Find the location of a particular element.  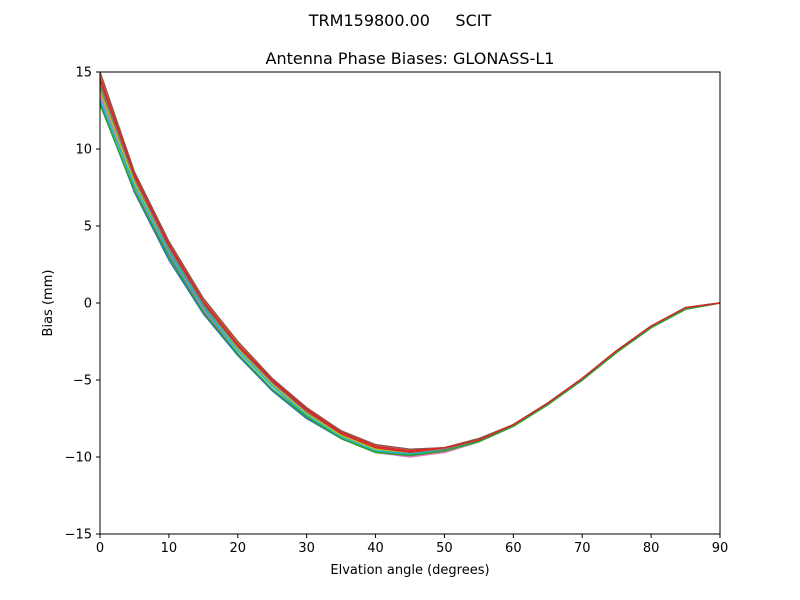

x-tick-label: 40 is located at coordinates (375, 548).